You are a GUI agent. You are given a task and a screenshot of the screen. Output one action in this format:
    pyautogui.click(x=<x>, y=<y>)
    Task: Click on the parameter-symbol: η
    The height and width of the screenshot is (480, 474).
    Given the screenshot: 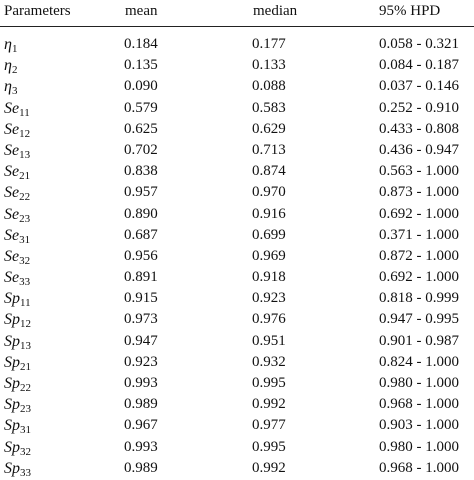 What is the action you would take?
    pyautogui.click(x=8, y=44)
    